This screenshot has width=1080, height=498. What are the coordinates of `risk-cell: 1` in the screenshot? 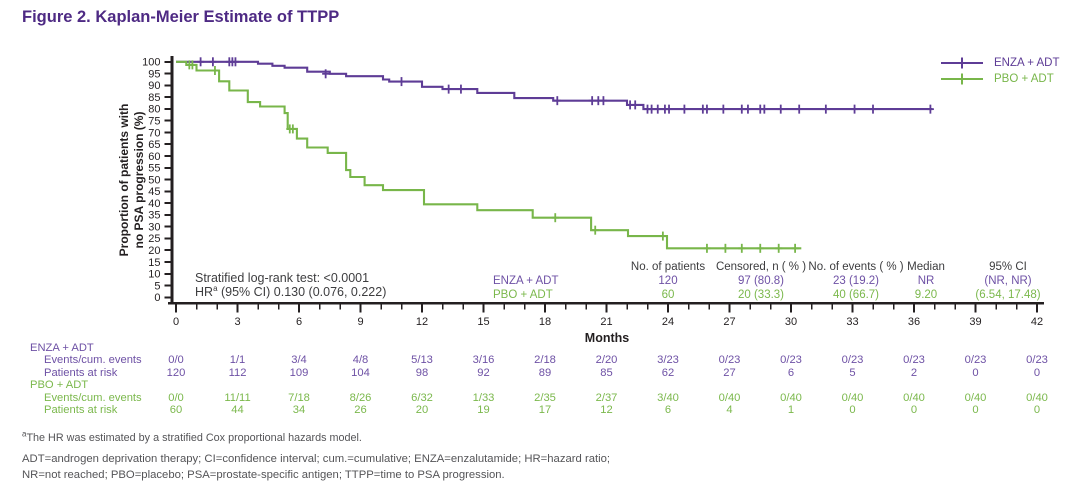 It's located at (791, 410).